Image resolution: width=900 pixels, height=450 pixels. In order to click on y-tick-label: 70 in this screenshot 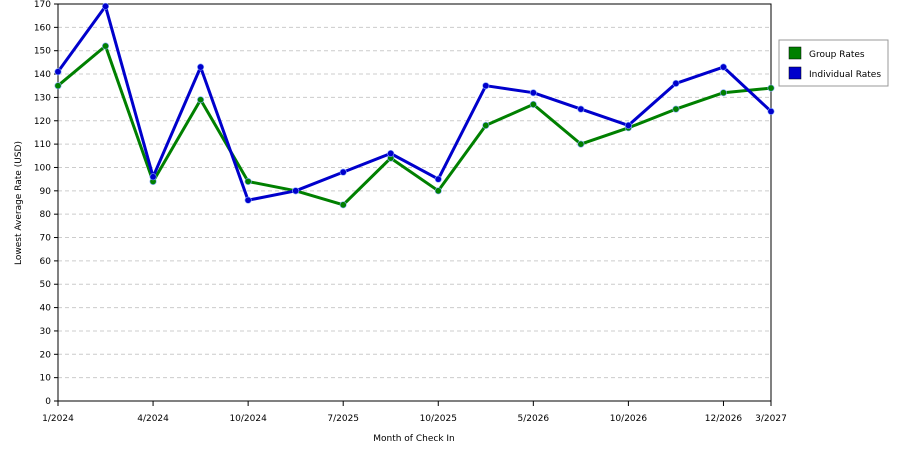, I will do `click(46, 239)`.